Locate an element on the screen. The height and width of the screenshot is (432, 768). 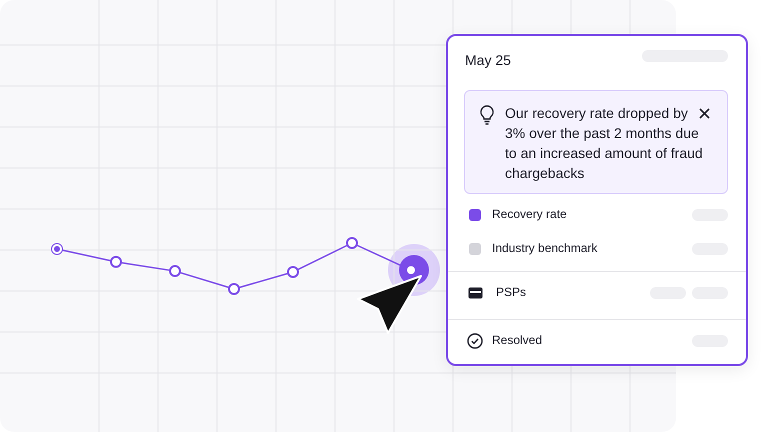
text: May 25 is located at coordinates (488, 60).